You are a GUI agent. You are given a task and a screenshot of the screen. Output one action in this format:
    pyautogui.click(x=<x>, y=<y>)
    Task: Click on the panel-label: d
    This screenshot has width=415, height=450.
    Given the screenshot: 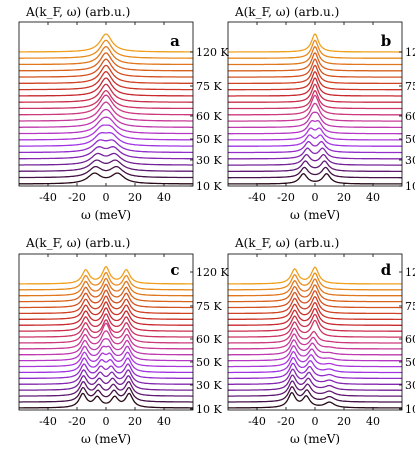 What is the action you would take?
    pyautogui.click(x=386, y=270)
    